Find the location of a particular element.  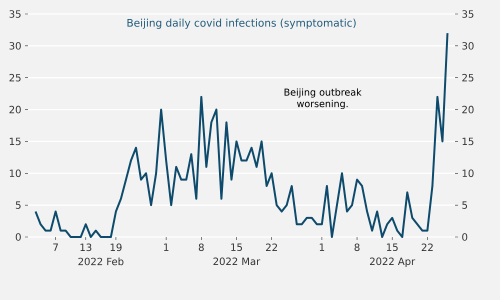

y-tick-label: 20 is located at coordinates (15, 110).